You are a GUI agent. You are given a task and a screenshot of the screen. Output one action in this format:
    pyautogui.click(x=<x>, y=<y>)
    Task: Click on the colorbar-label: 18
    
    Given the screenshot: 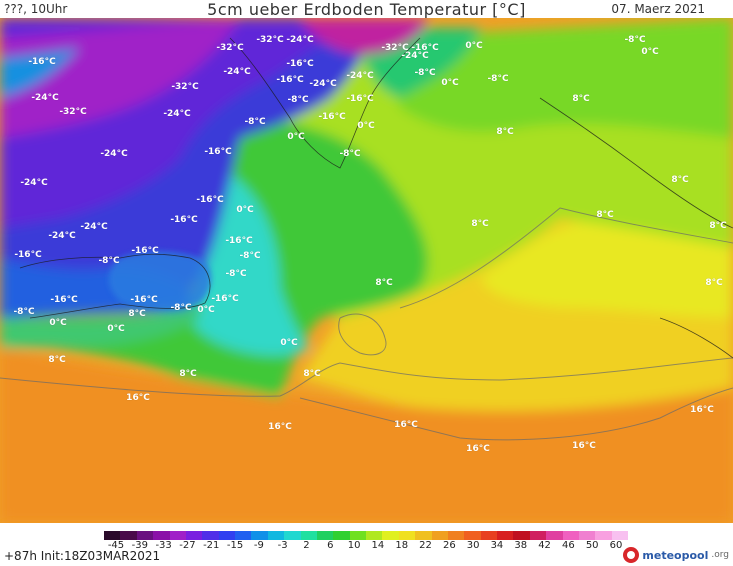 What is the action you would take?
    pyautogui.click(x=402, y=545)
    